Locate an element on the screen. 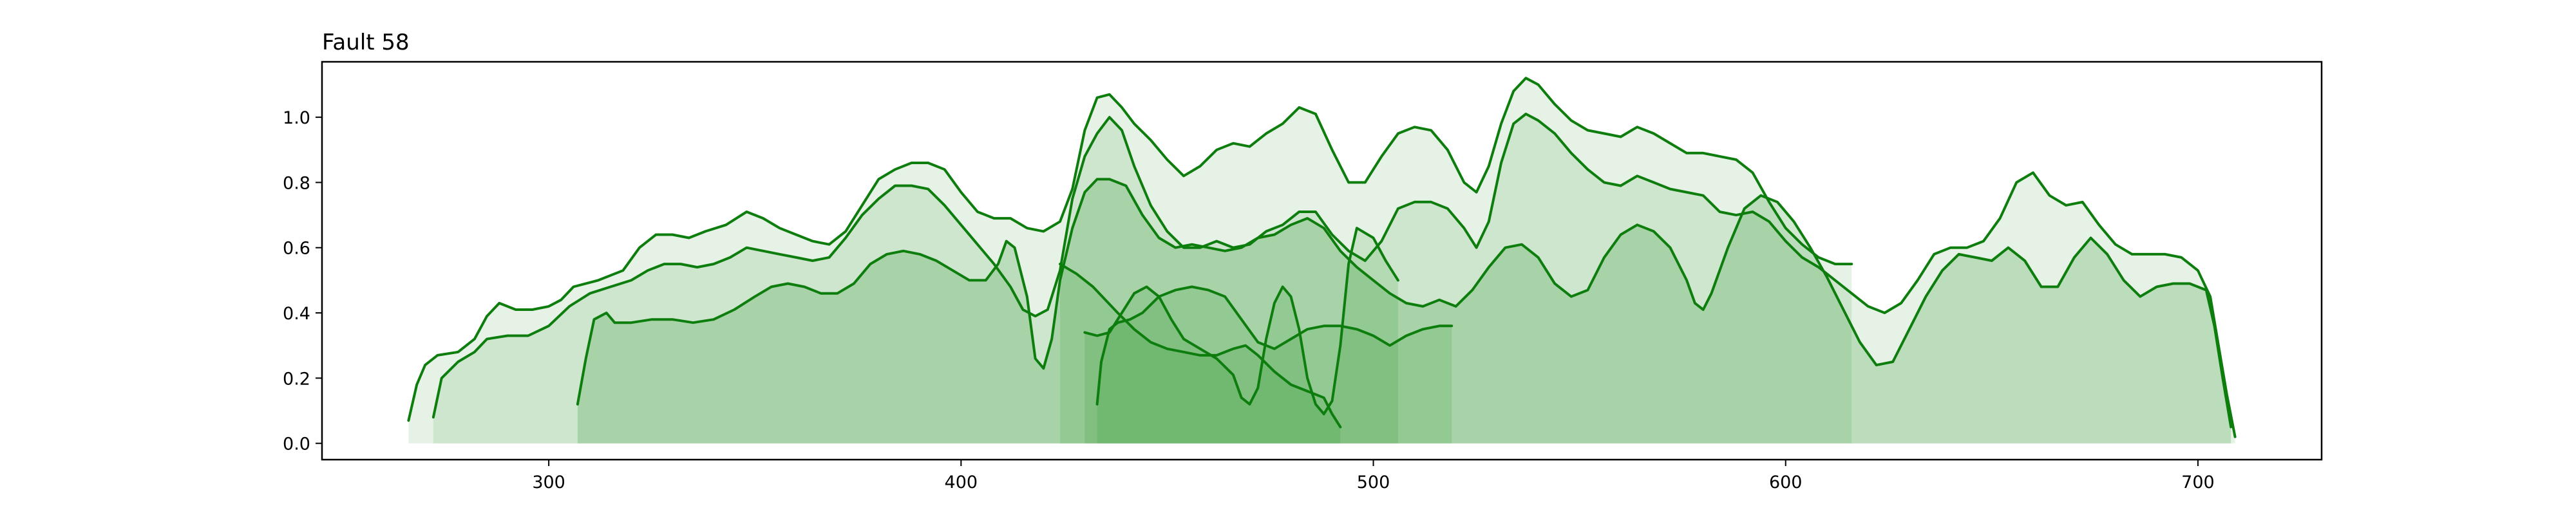 This screenshot has width=2576, height=515. x-axis-ticks: 300 400 500 600 700 is located at coordinates (1374, 476).